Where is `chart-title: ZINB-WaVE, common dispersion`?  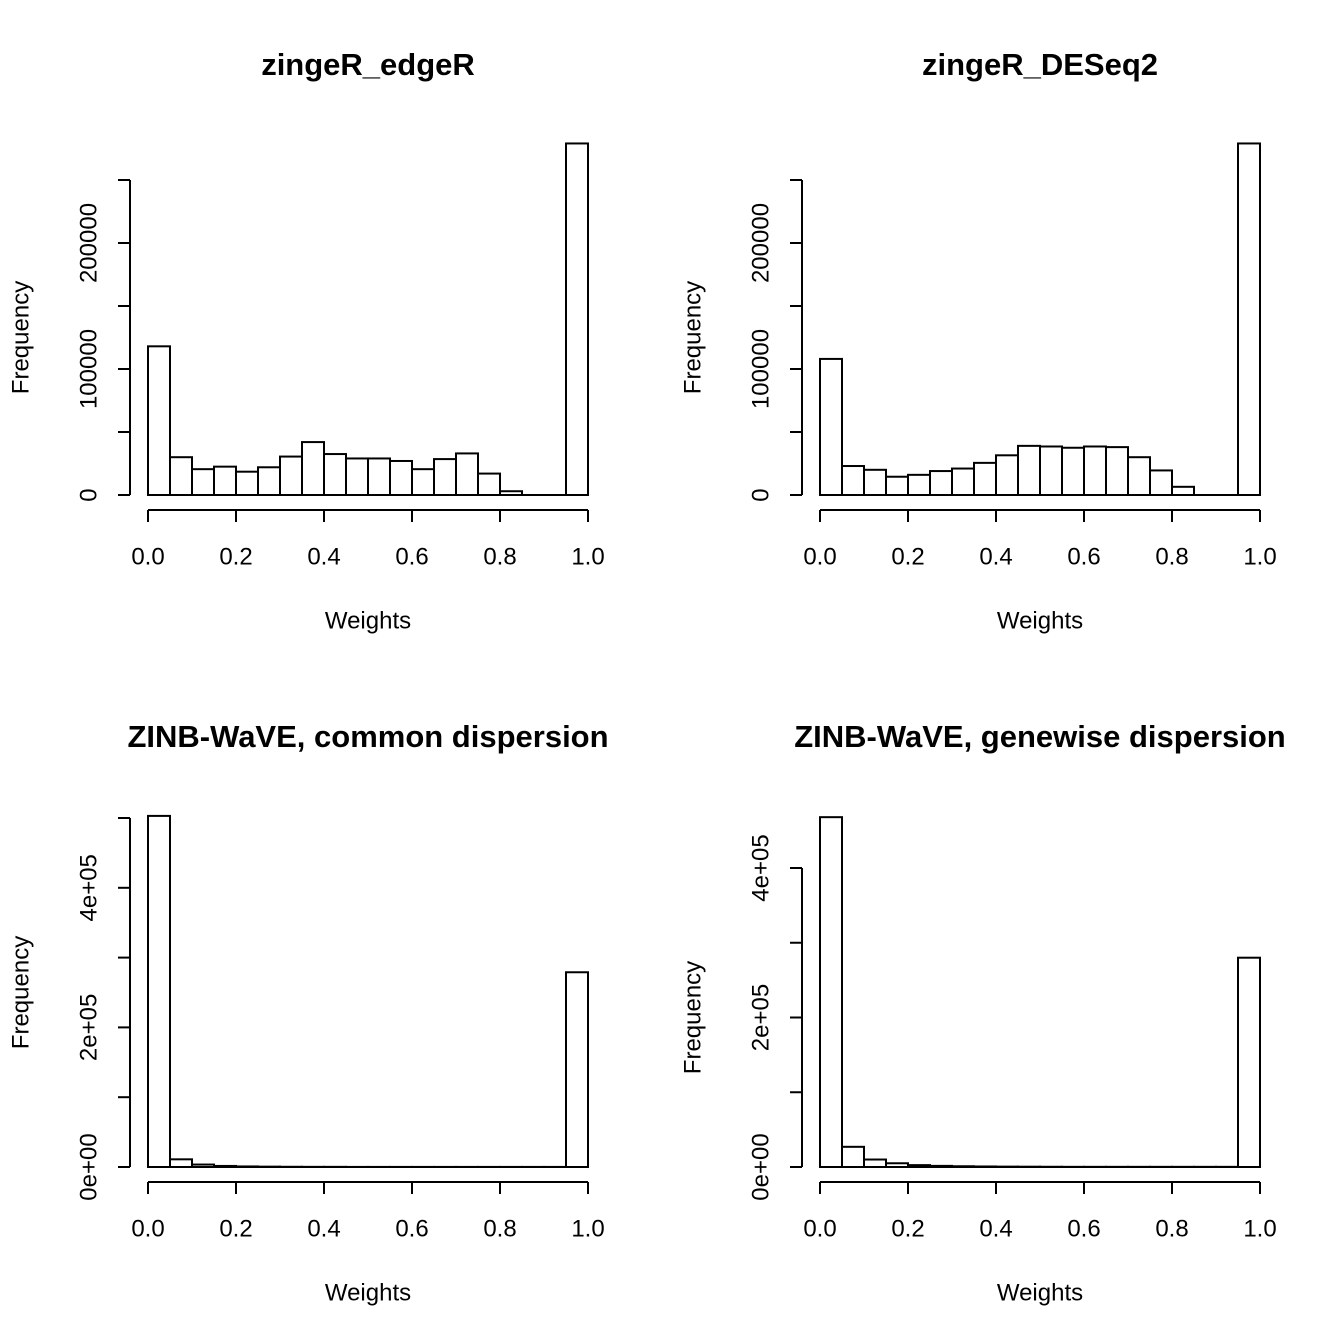
chart-title: ZINB-WaVE, common dispersion is located at coordinates (367, 736).